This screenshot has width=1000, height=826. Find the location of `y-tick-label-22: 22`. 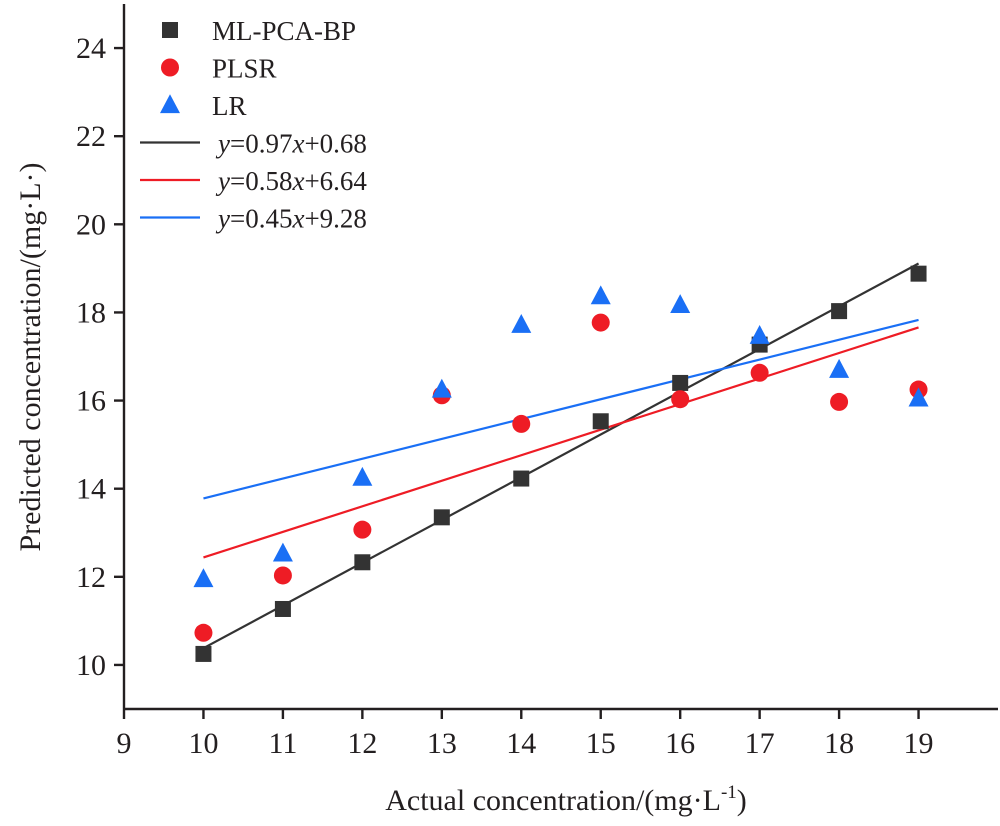

y-tick-label-22: 22 is located at coordinates (91, 136).